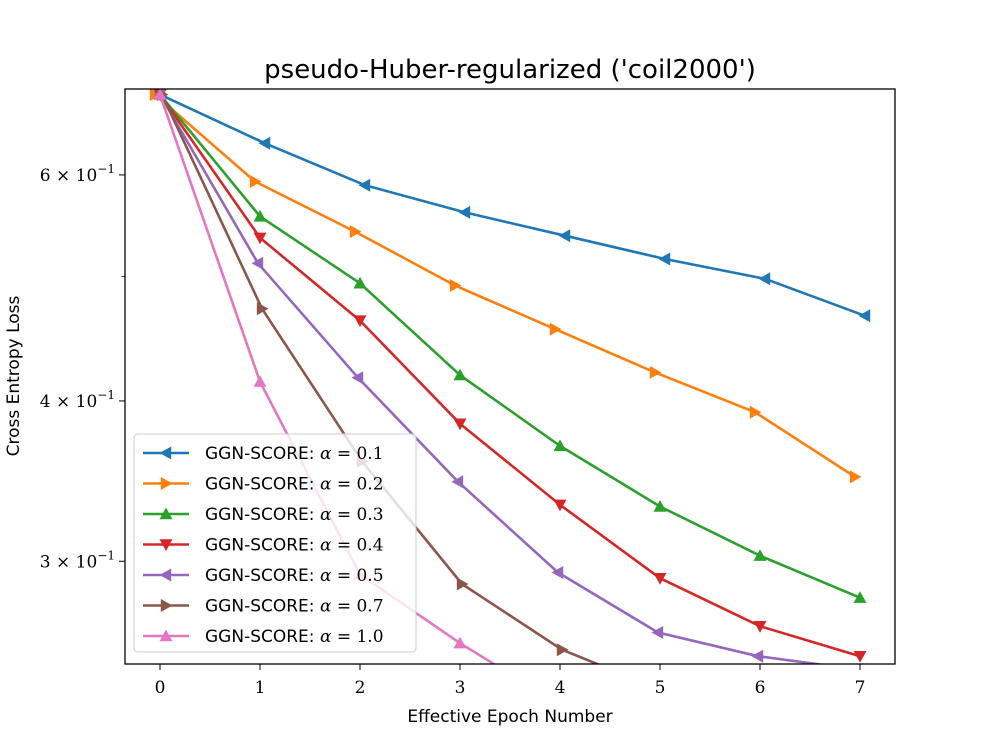 This screenshot has height=747, width=996. Describe the element at coordinates (360, 688) in the screenshot. I see `x-tick-label: 2` at that location.